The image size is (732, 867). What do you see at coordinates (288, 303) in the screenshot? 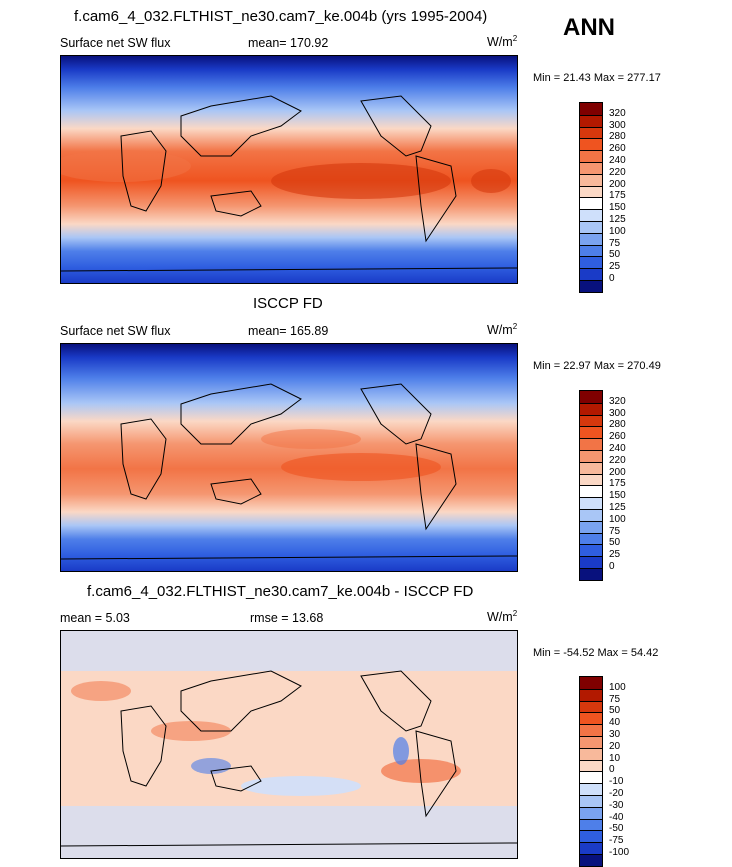
I see `panel2-title: ISCCP FD` at bounding box center [288, 303].